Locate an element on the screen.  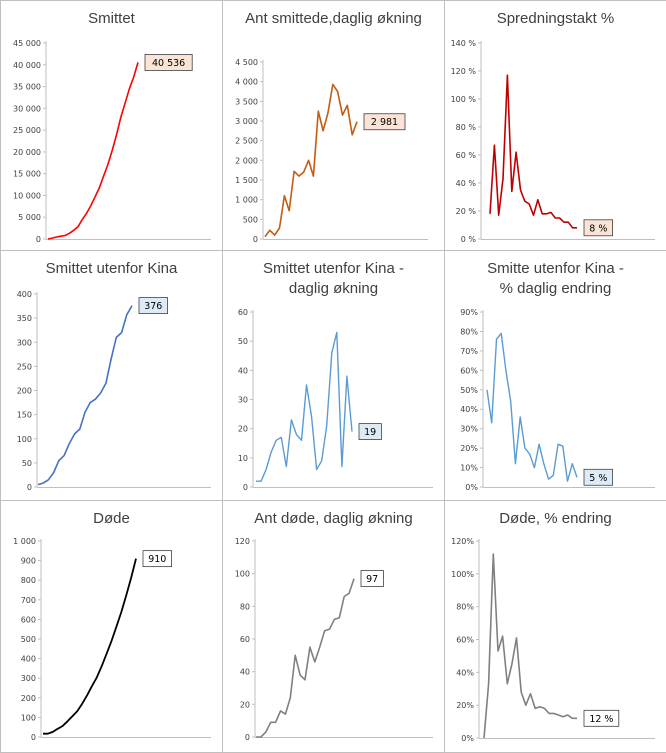
y-tick-label: 1 000 is located at coordinates (24, 541).